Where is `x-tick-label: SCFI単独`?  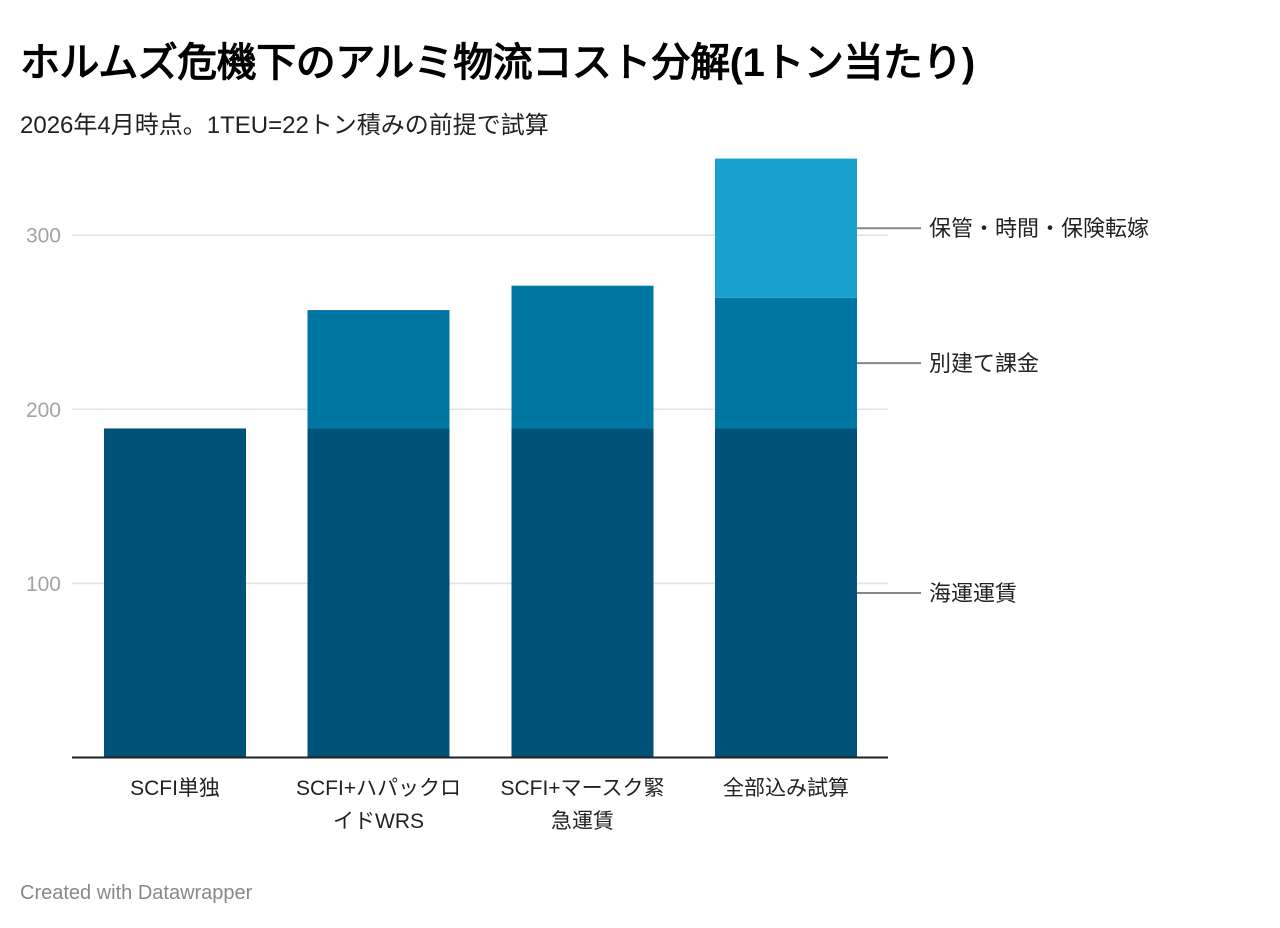
x-tick-label: SCFI単独 is located at coordinates (175, 788).